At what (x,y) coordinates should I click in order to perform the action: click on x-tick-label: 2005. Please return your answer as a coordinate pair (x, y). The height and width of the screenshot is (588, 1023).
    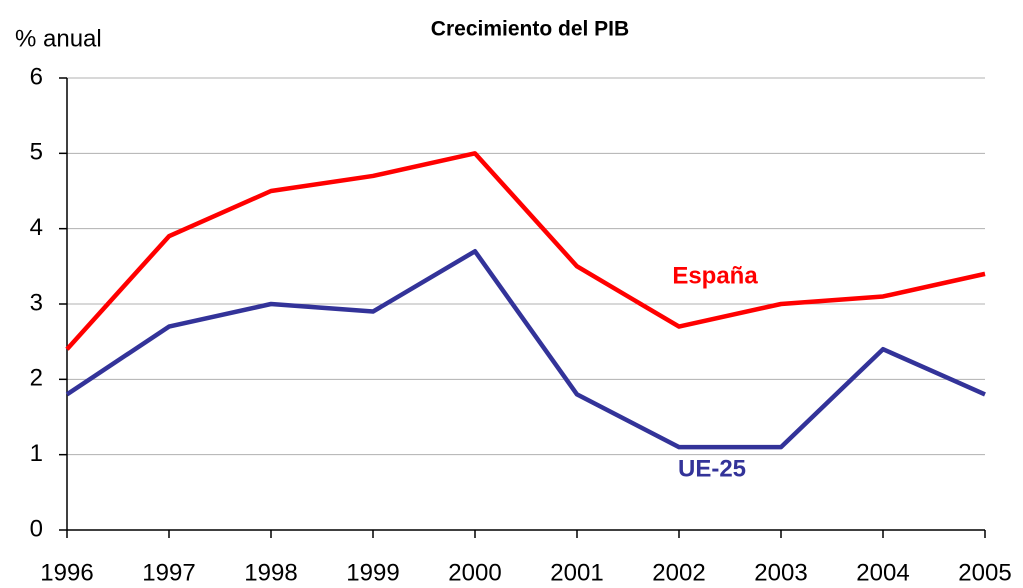
    Looking at the image, I should click on (984, 572).